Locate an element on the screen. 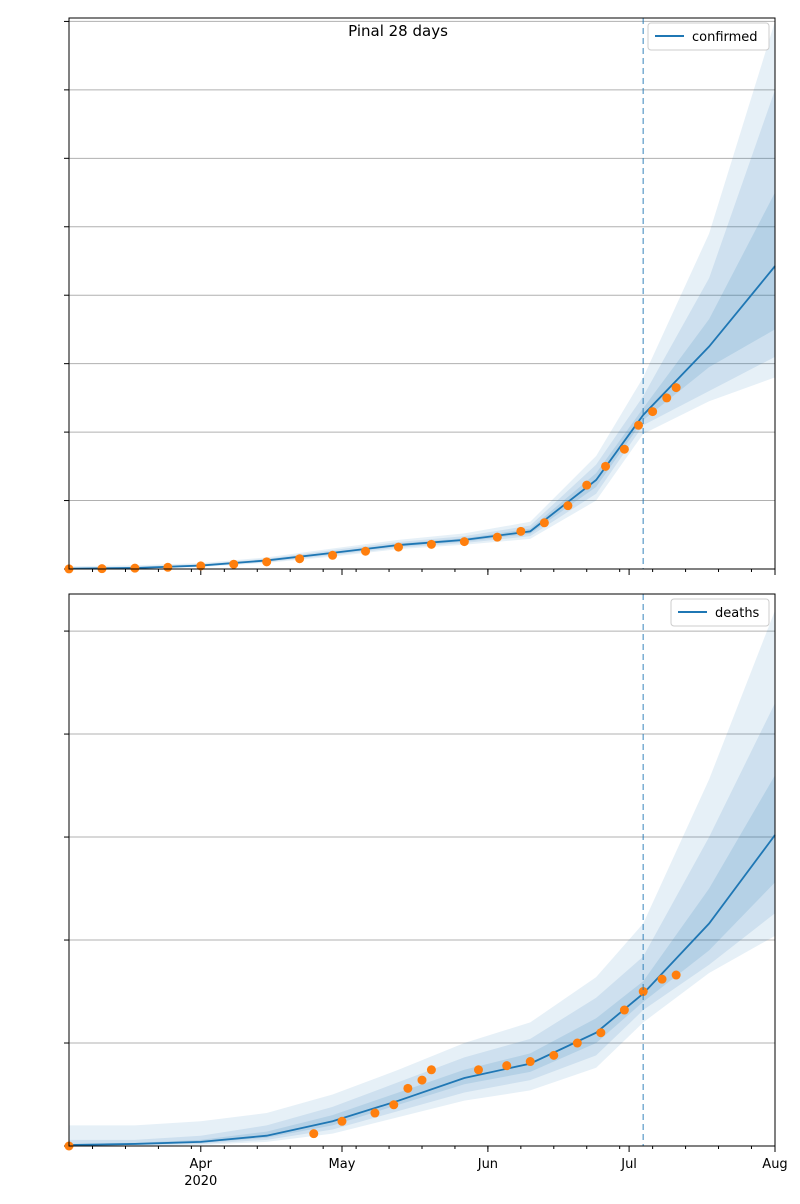 The height and width of the screenshot is (1204, 800). legend-label-deaths: deaths is located at coordinates (737, 613).